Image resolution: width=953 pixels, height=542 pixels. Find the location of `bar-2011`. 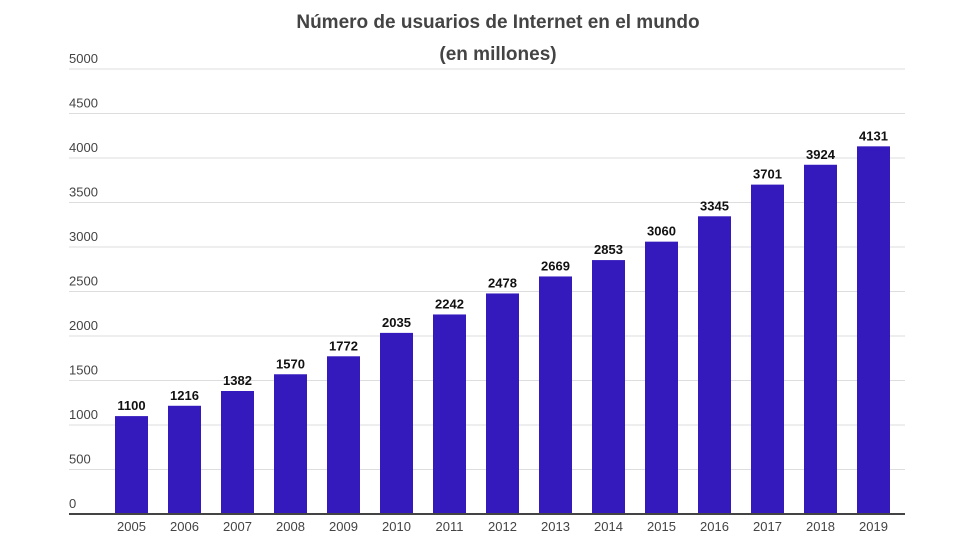

bar-2011 is located at coordinates (449, 414).